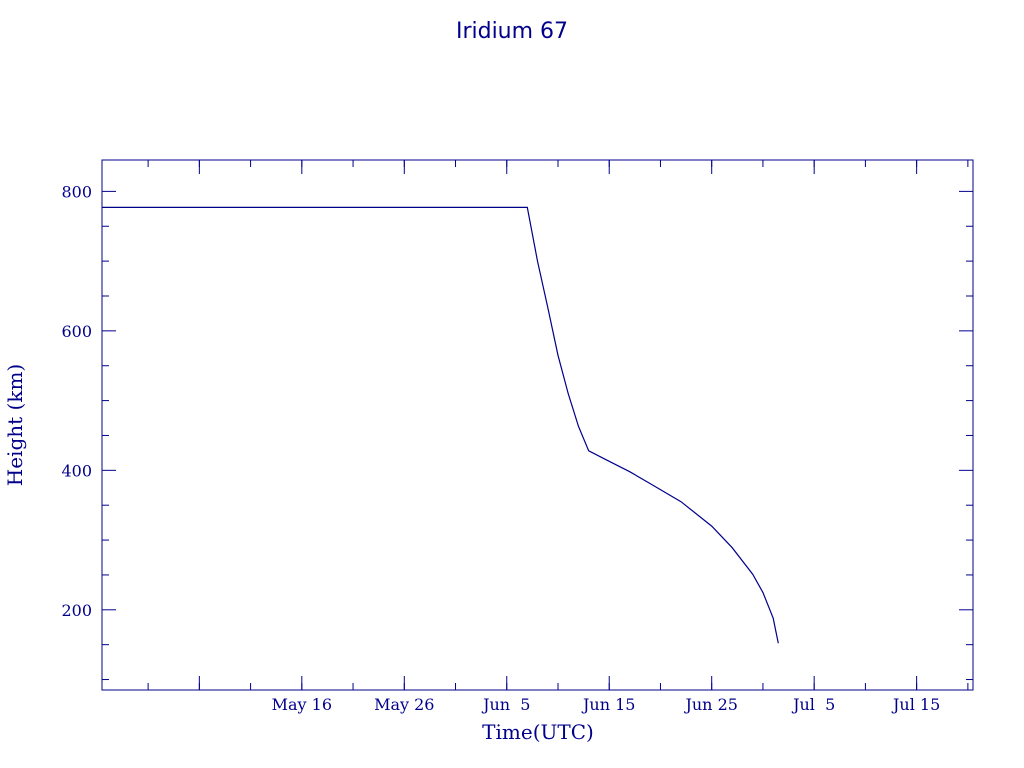 The height and width of the screenshot is (768, 1024). What do you see at coordinates (512, 31) in the screenshot?
I see `chart-title: Iridium 67` at bounding box center [512, 31].